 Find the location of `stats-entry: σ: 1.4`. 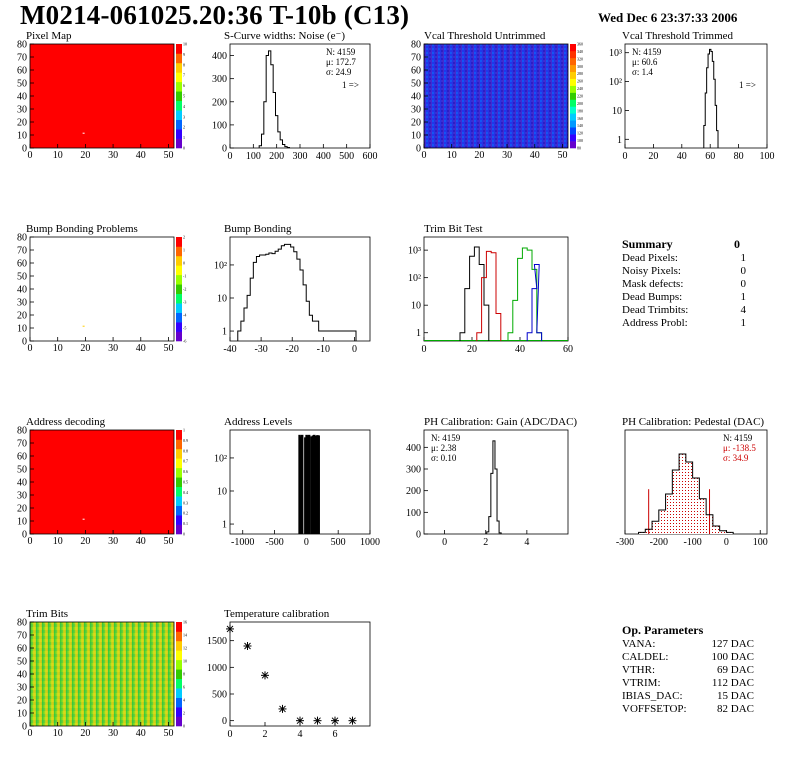

stats-entry: σ: 1.4 is located at coordinates (642, 72).